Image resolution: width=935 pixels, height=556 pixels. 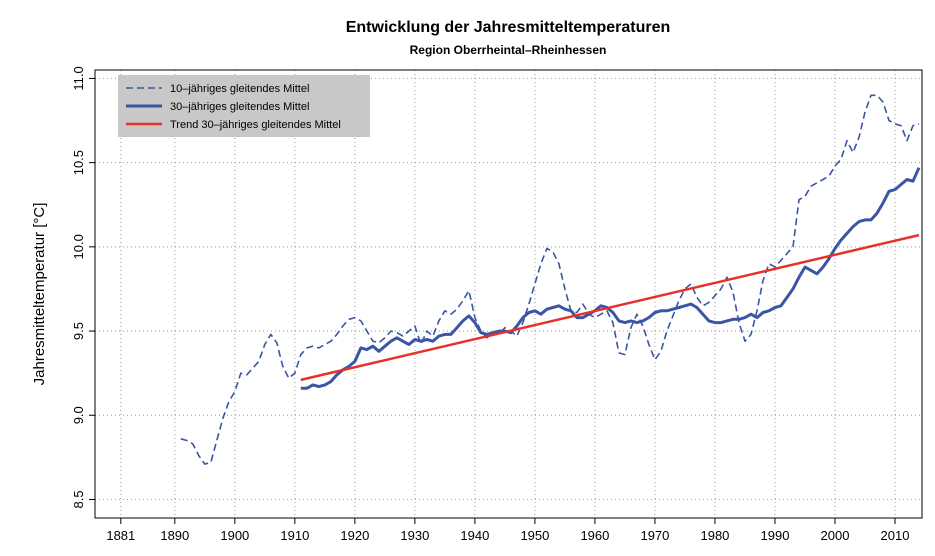 What do you see at coordinates (654, 535) in the screenshot?
I see `x-tick-label: 1970` at bounding box center [654, 535].